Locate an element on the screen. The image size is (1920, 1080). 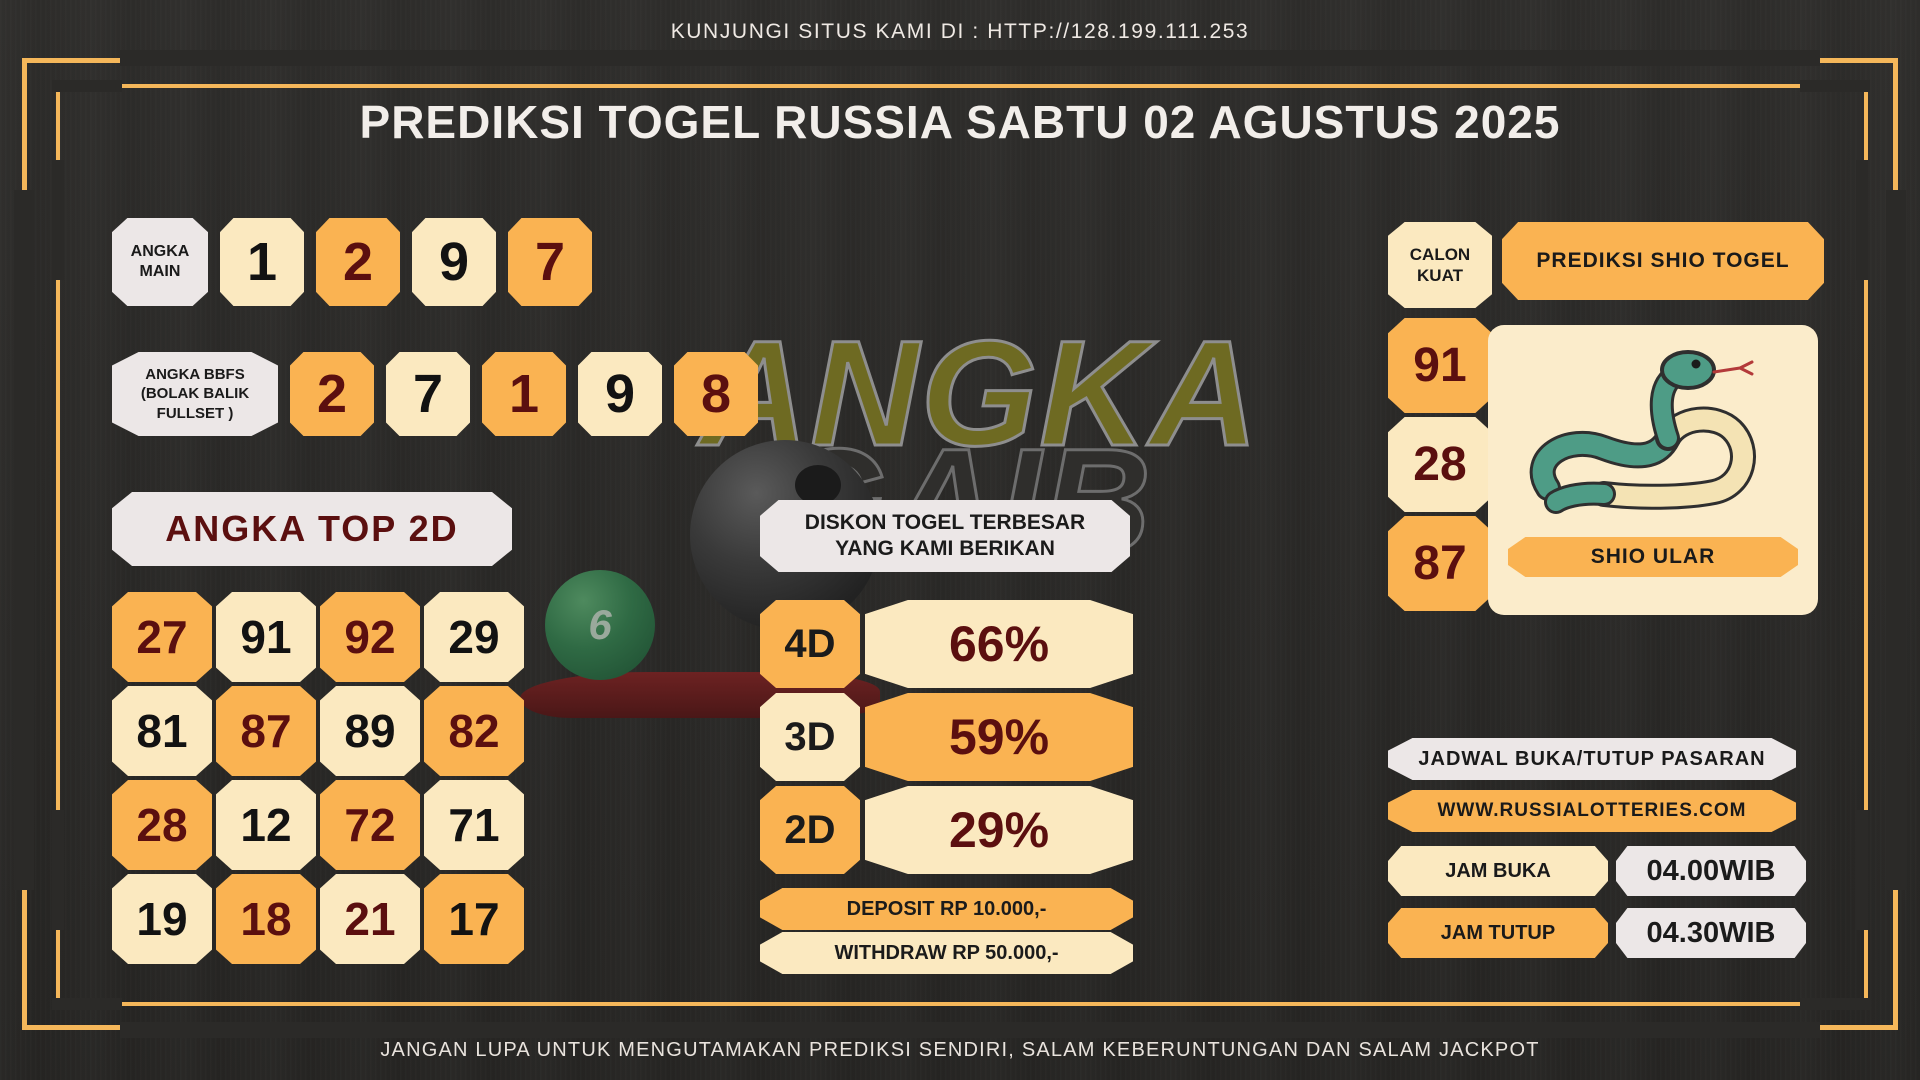
diskon-key: 3D is located at coordinates (810, 737).